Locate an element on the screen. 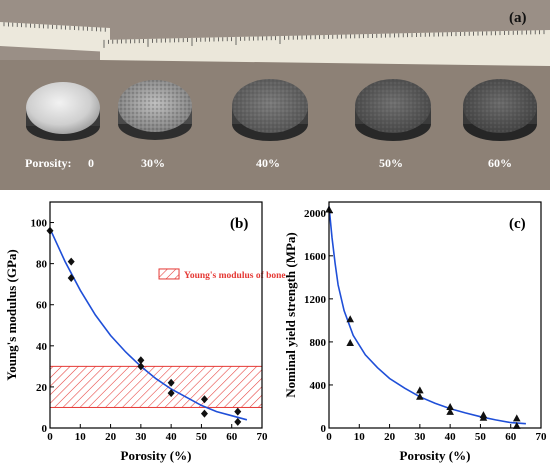 The width and height of the screenshot is (550, 467). panel-a-label: (a) is located at coordinates (518, 18).